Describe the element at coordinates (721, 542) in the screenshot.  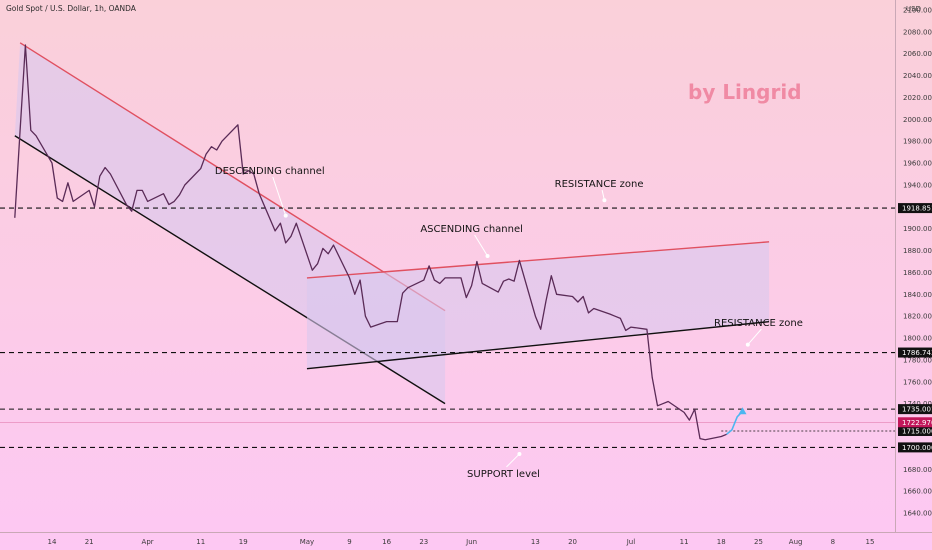
I see `x-tick-label: 18` at that location.